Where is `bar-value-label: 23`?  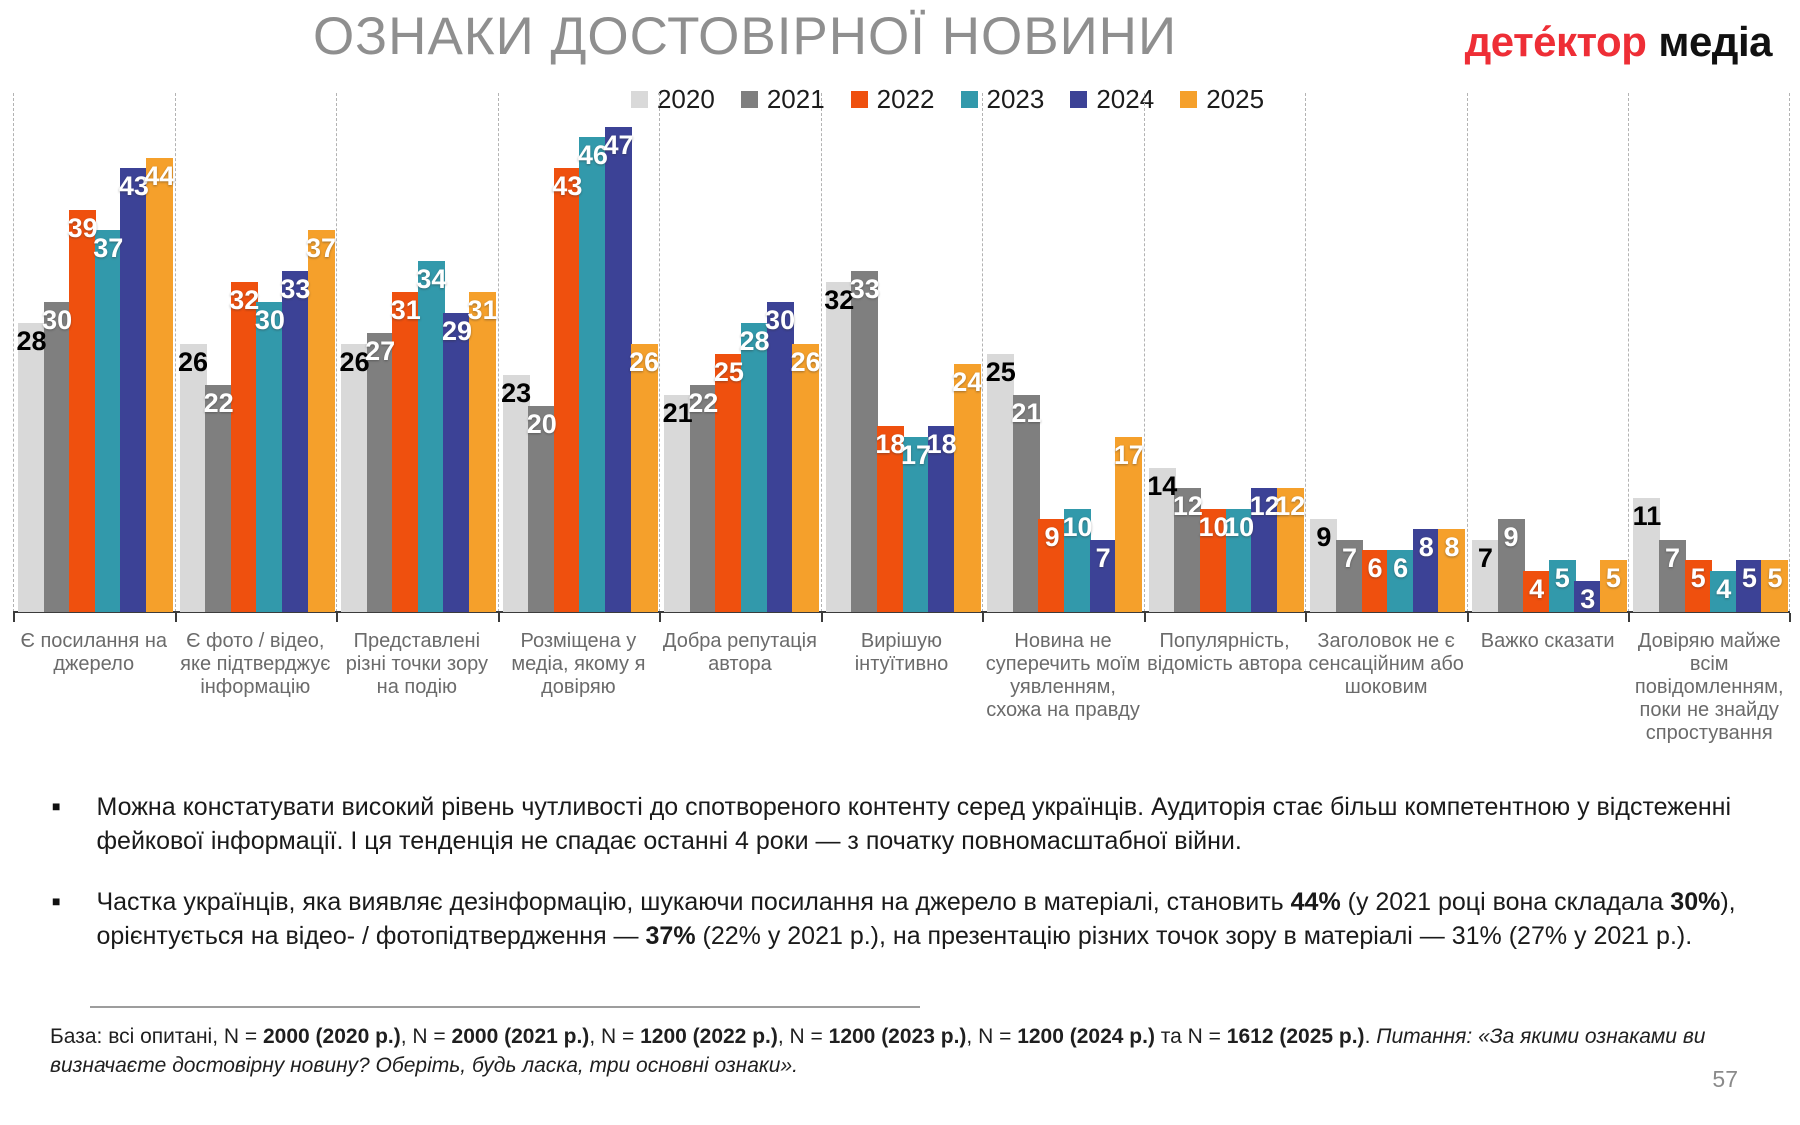
bar-value-label: 23 is located at coordinates (516, 393).